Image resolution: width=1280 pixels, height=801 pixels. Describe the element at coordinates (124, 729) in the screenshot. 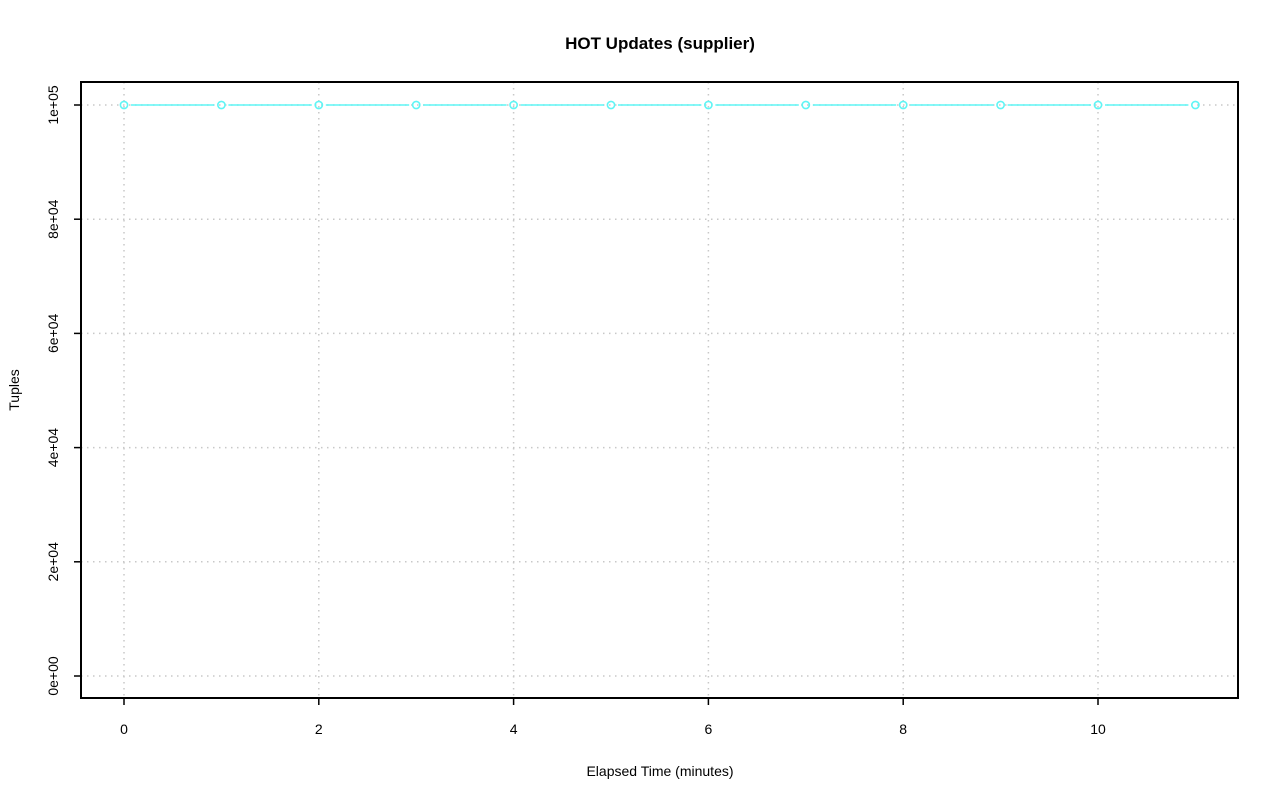

I see `x-tick-label: 0` at that location.